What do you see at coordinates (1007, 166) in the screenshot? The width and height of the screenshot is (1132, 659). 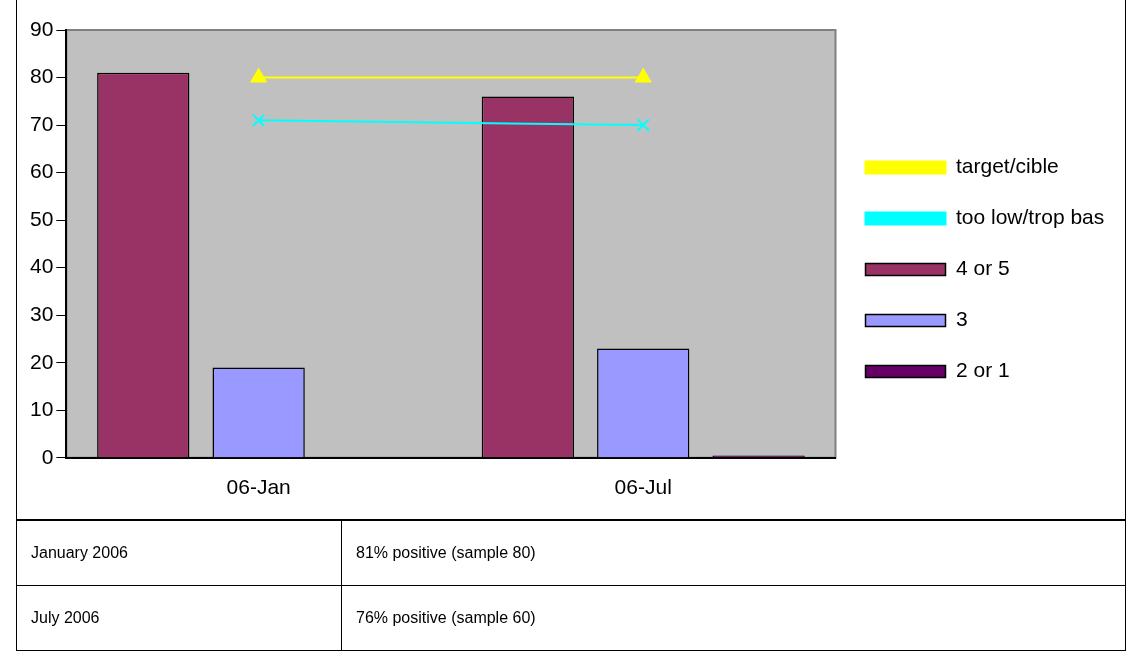 I see `legend-label: target/cible` at bounding box center [1007, 166].